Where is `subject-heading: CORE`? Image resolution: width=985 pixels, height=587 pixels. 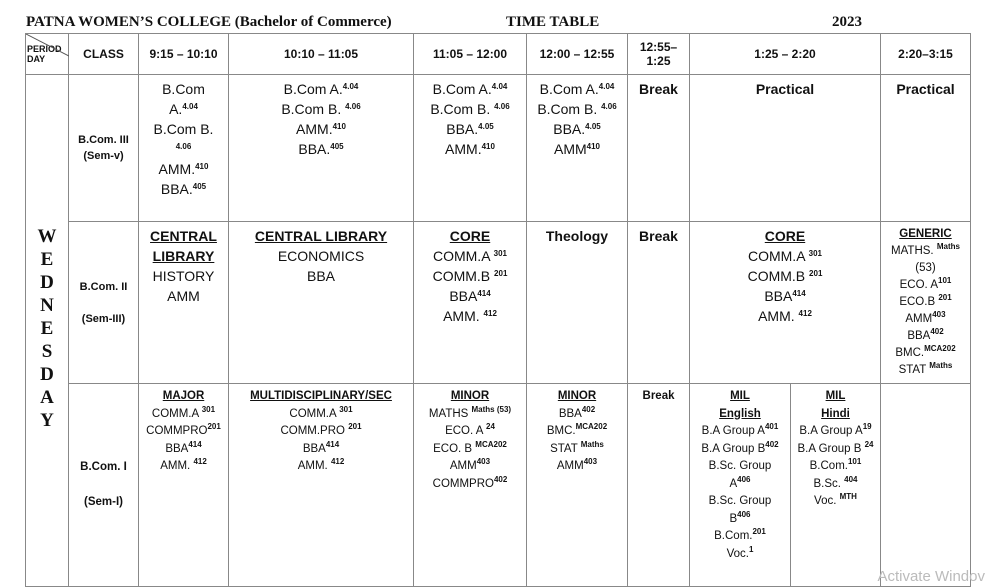
subject-heading: CORE is located at coordinates (785, 236).